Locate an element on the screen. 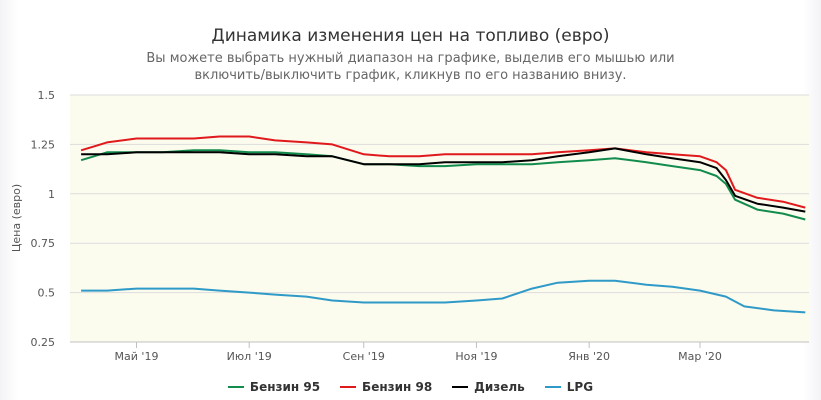 The width and height of the screenshot is (821, 400). y-tick-label: 1.25 is located at coordinates (43, 144).